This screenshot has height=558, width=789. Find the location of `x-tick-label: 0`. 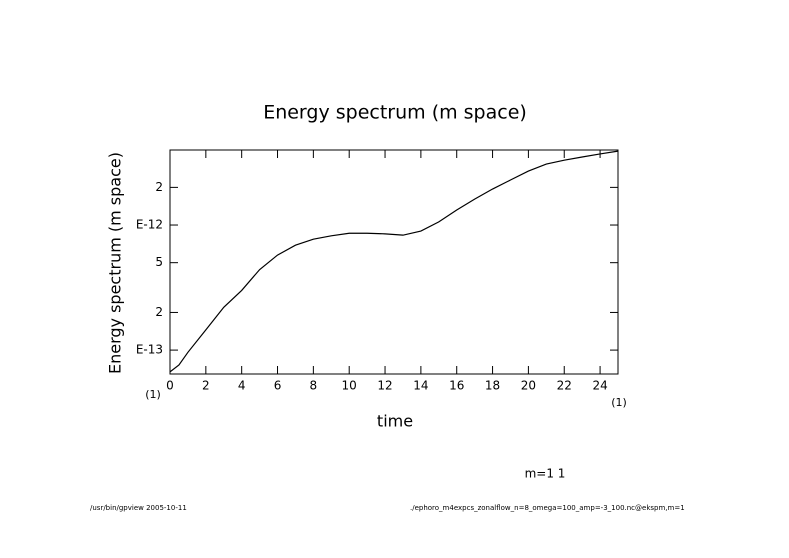

x-tick-label: 0 is located at coordinates (170, 386).